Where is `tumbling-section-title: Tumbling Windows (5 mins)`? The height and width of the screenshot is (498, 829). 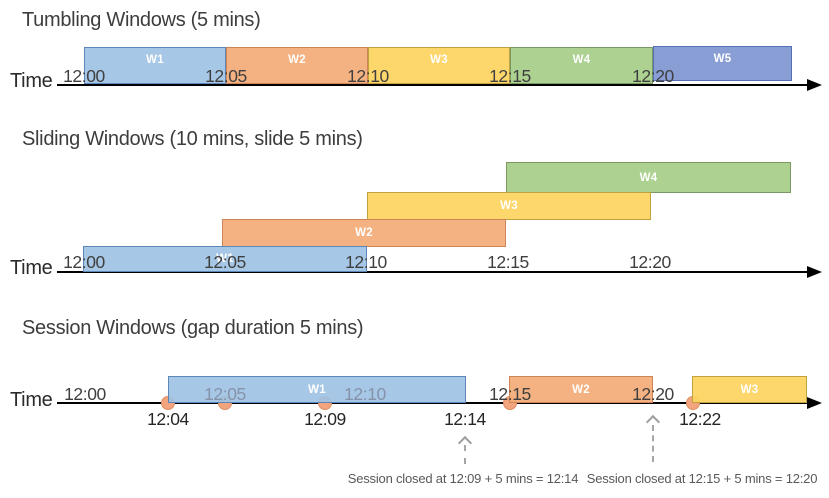 tumbling-section-title: Tumbling Windows (5 mins) is located at coordinates (141, 20).